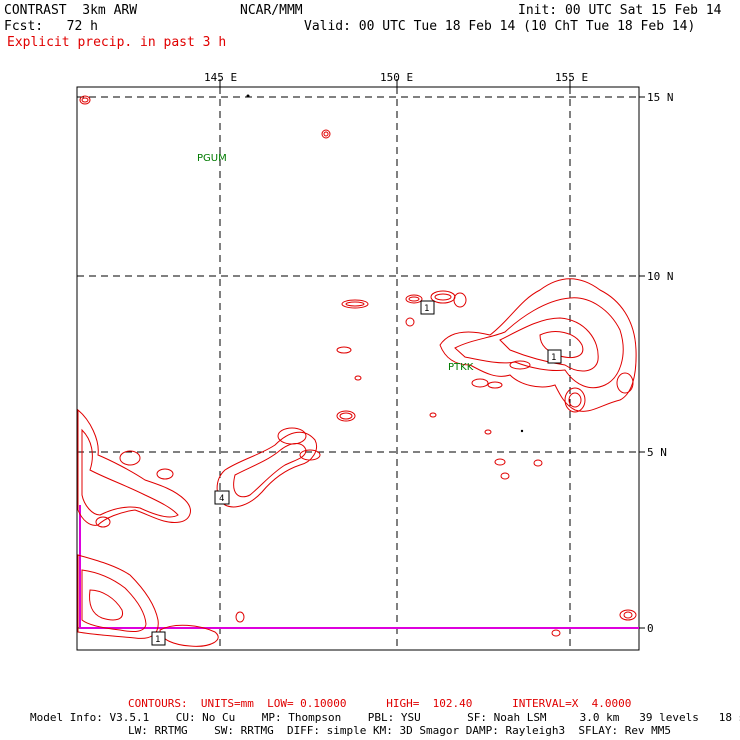 The height and width of the screenshot is (740, 740). What do you see at coordinates (620, 10) in the screenshot?
I see `init-time: Init: 00 UTC Sat 15 Feb 14` at bounding box center [620, 10].